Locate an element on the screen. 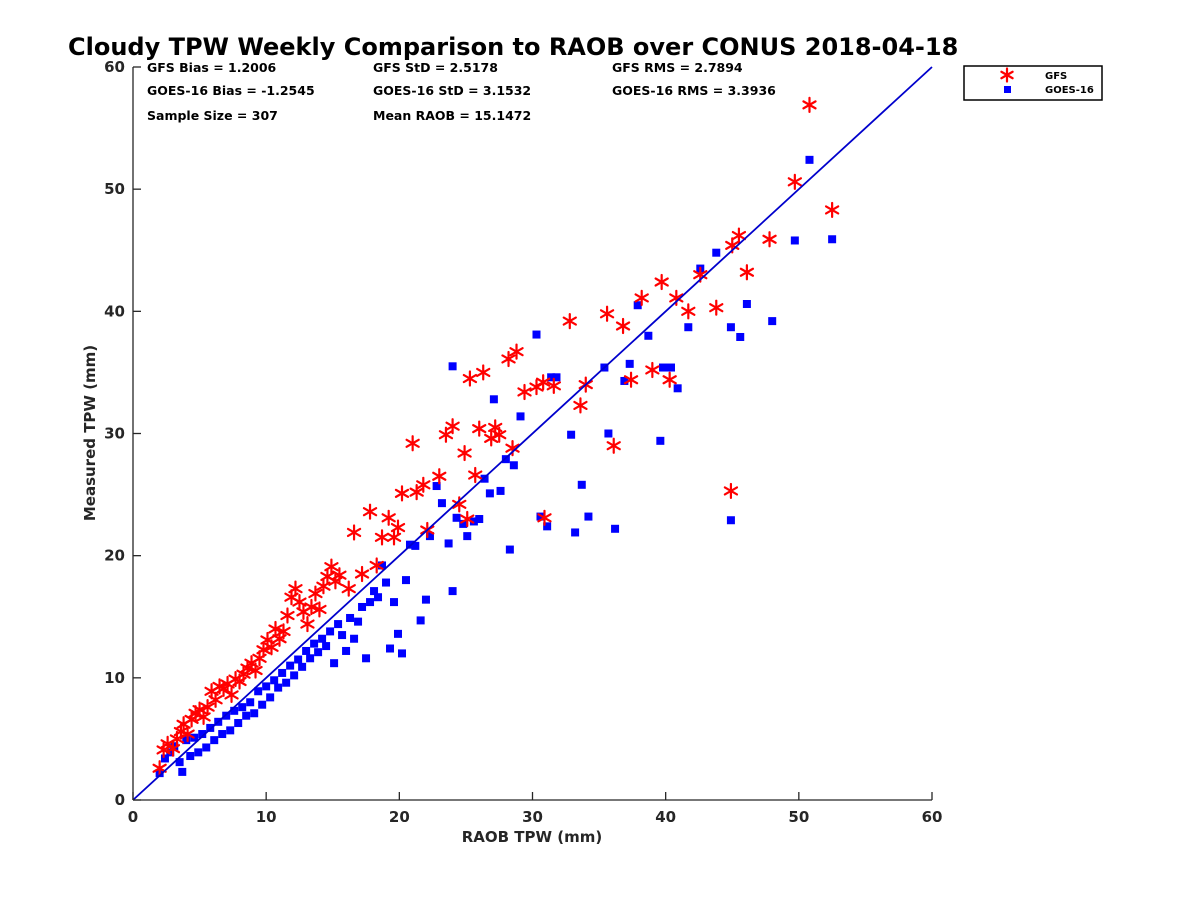 The height and width of the screenshot is (904, 1200). legend-box is located at coordinates (1033, 83).